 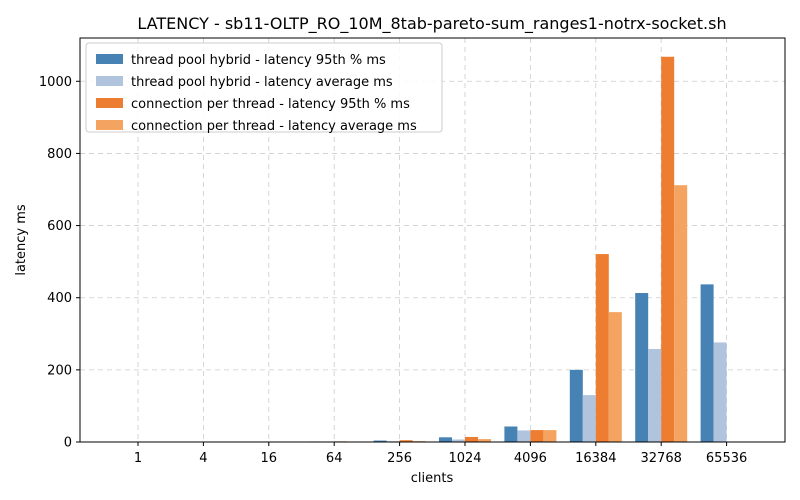 What do you see at coordinates (59, 370) in the screenshot?
I see `y-tick-label: 200` at bounding box center [59, 370].